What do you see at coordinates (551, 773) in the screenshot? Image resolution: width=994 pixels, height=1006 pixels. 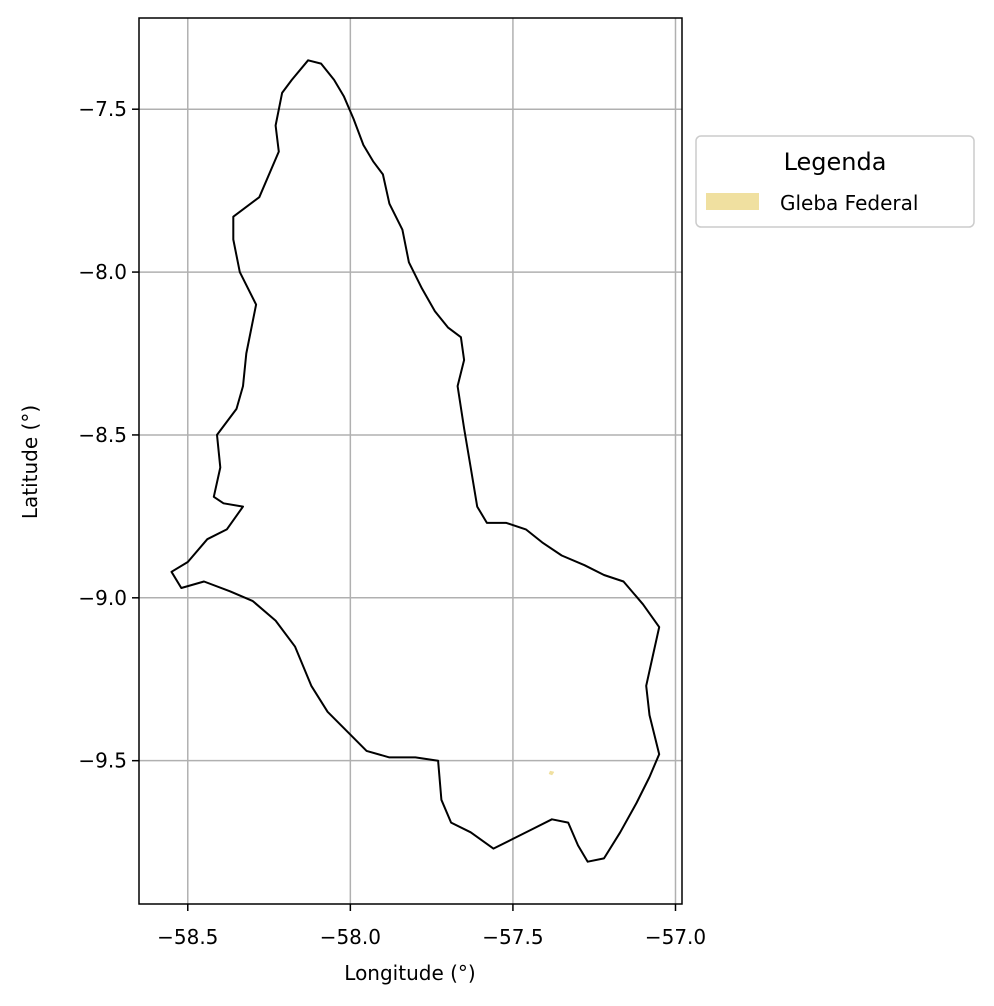 I see `gleba-federal-area` at bounding box center [551, 773].